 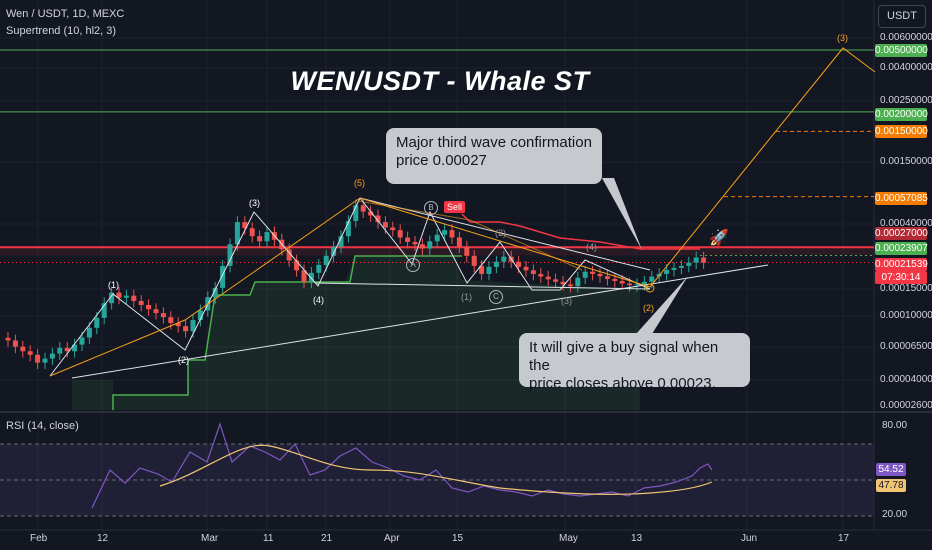 What do you see at coordinates (624, 356) in the screenshot?
I see `callout-bottom-line-1: It will give a buy signal when the` at bounding box center [624, 356].